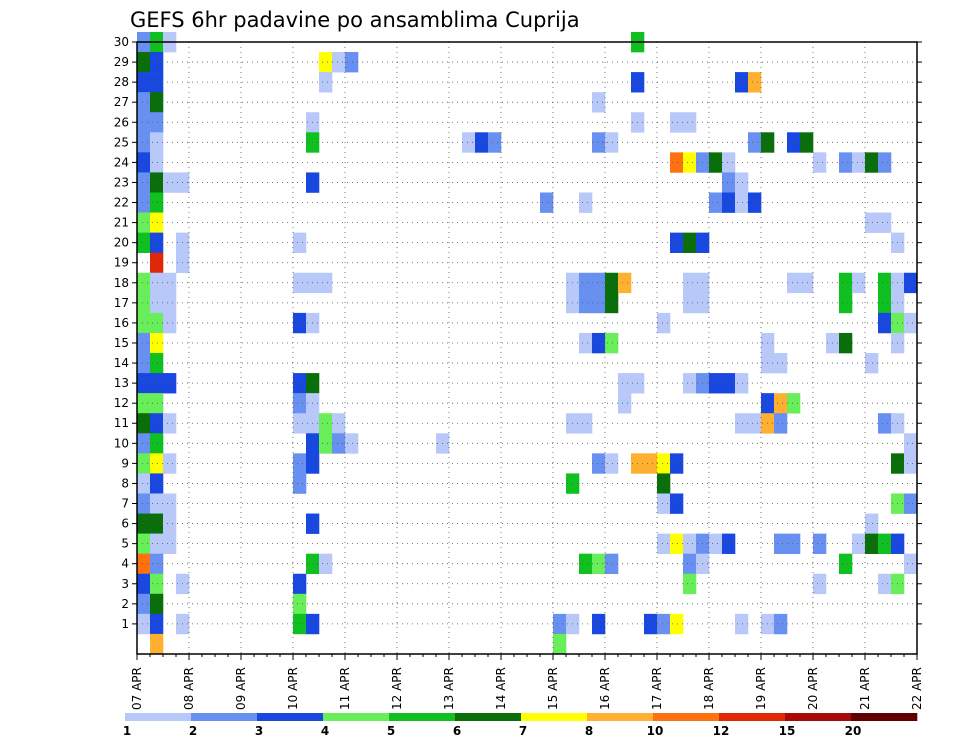  I want to click on x-tick-label: 21 APR, so click(865, 688).